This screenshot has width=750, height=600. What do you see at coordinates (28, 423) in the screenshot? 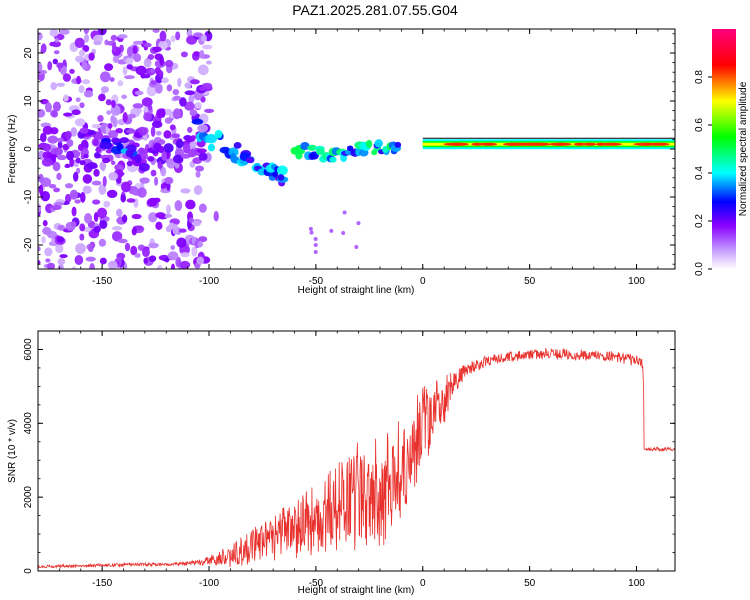
I see `y-tick-label: 4000` at bounding box center [28, 423].